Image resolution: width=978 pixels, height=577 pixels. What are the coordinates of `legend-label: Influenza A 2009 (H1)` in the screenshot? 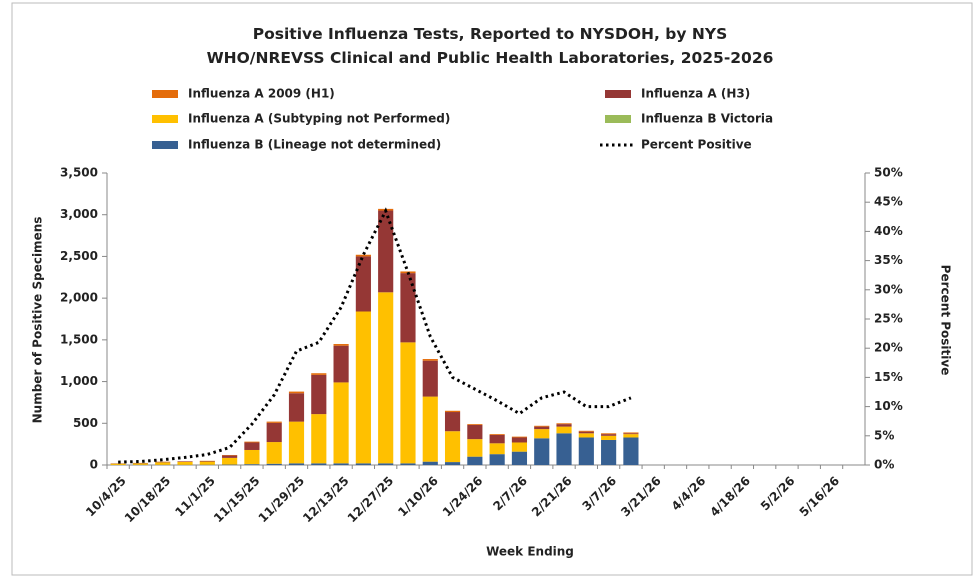 It's located at (261, 94).